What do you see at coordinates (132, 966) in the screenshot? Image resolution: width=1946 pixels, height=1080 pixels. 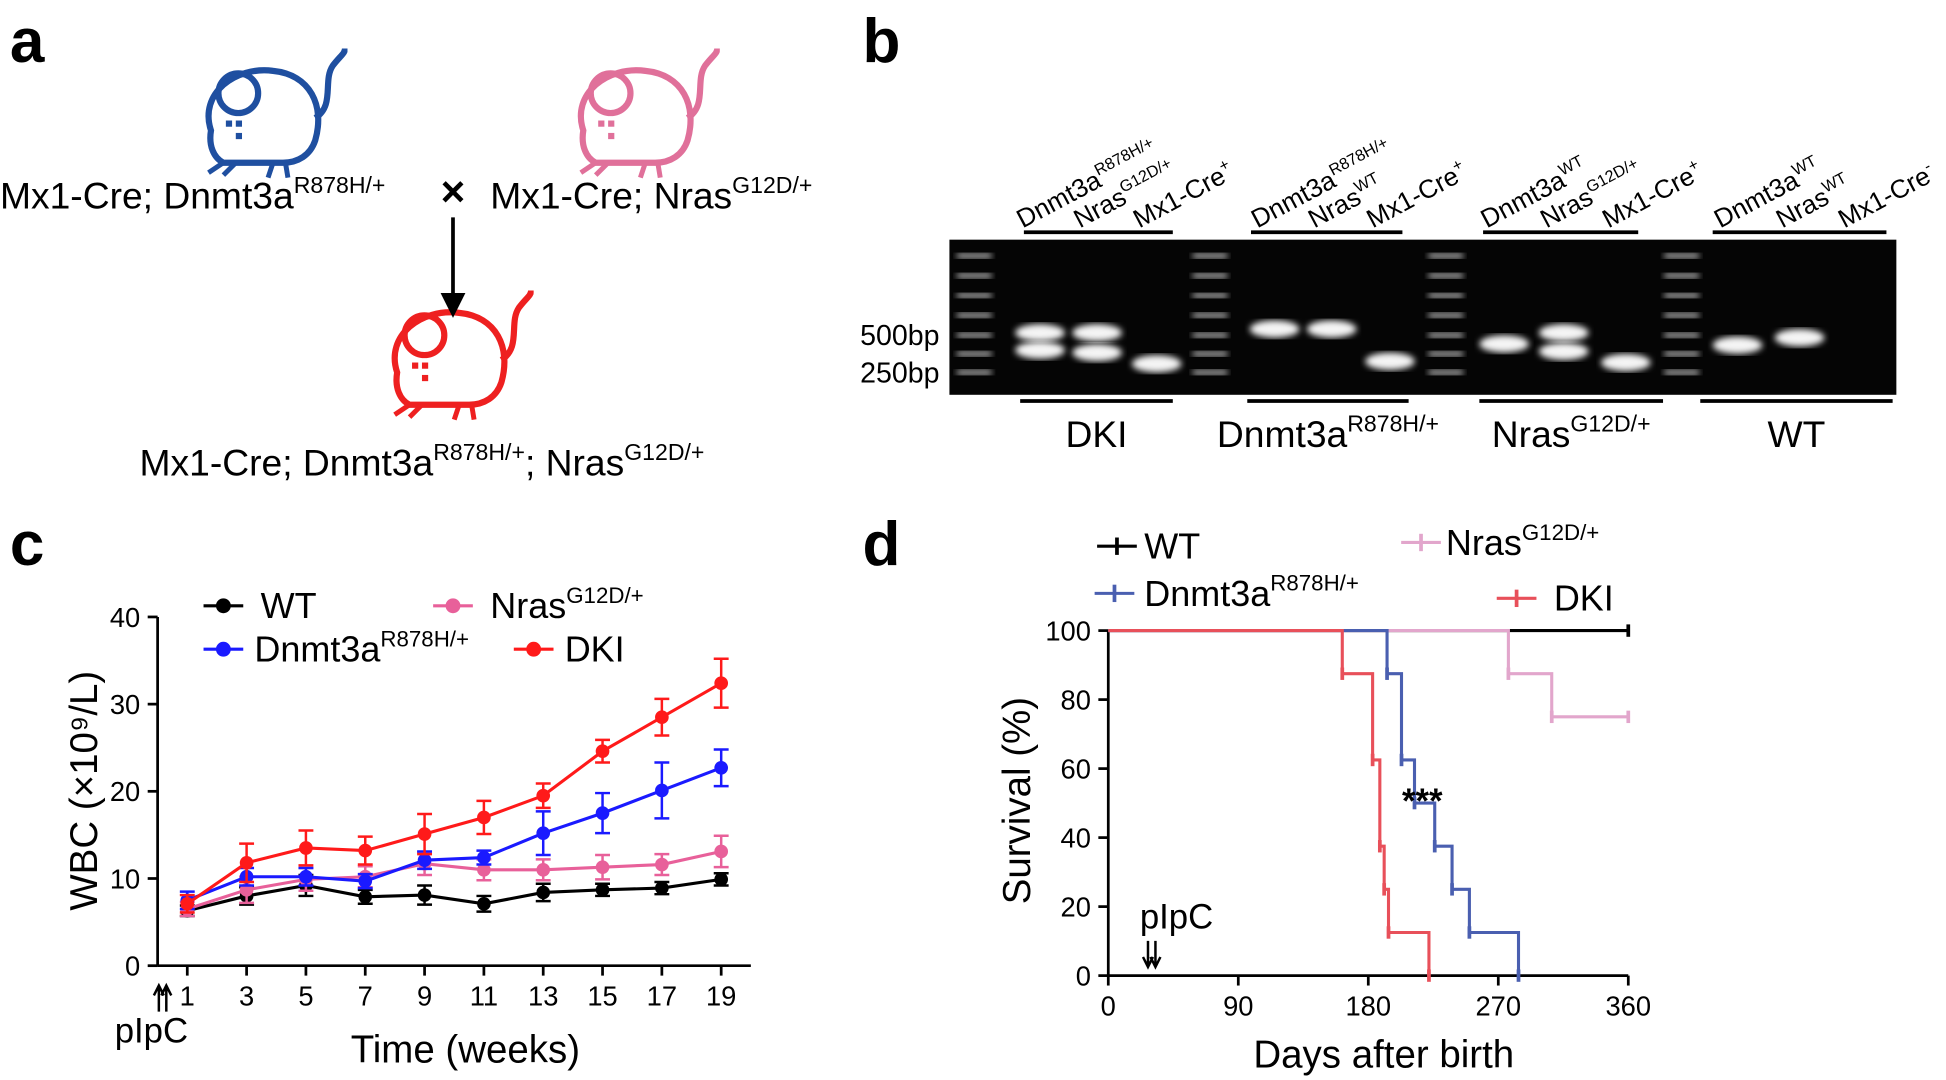 I see `y-tick-label: 0` at bounding box center [132, 966].